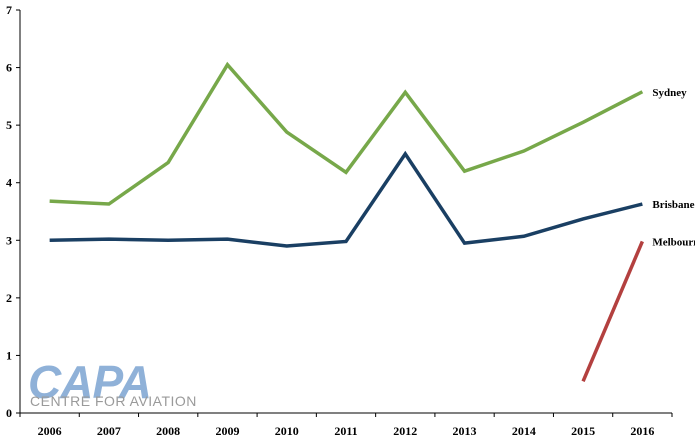  I want to click on series-label-sydney: Sydney, so click(669, 93).